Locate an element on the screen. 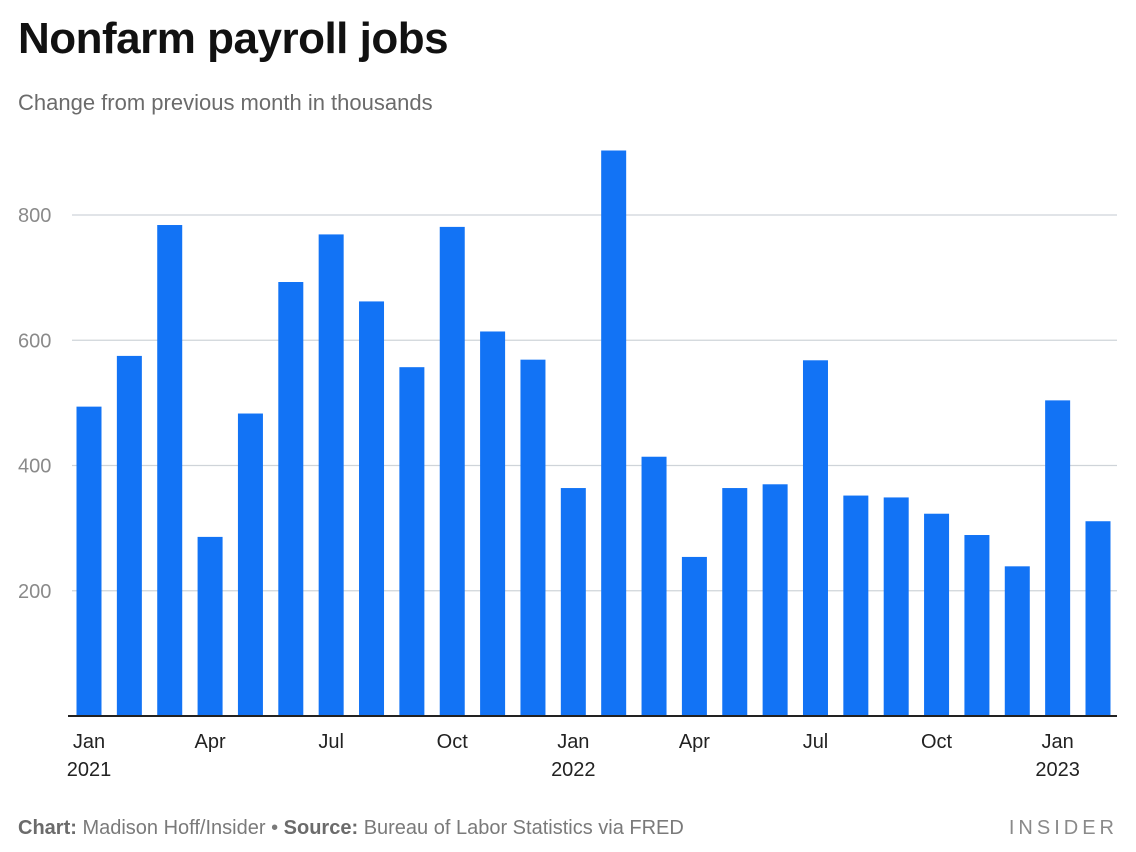 Image resolution: width=1136 pixels, height=852 pixels. x-tick-label-2023-01: Jan is located at coordinates (1058, 742).